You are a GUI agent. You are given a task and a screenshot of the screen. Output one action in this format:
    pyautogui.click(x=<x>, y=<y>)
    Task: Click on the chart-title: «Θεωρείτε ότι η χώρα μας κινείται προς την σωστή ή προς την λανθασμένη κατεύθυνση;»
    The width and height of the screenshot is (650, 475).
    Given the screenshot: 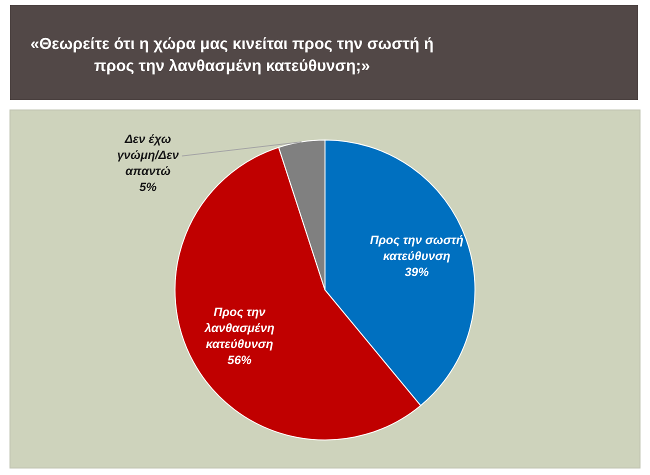 What is the action you would take?
    pyautogui.click(x=232, y=56)
    